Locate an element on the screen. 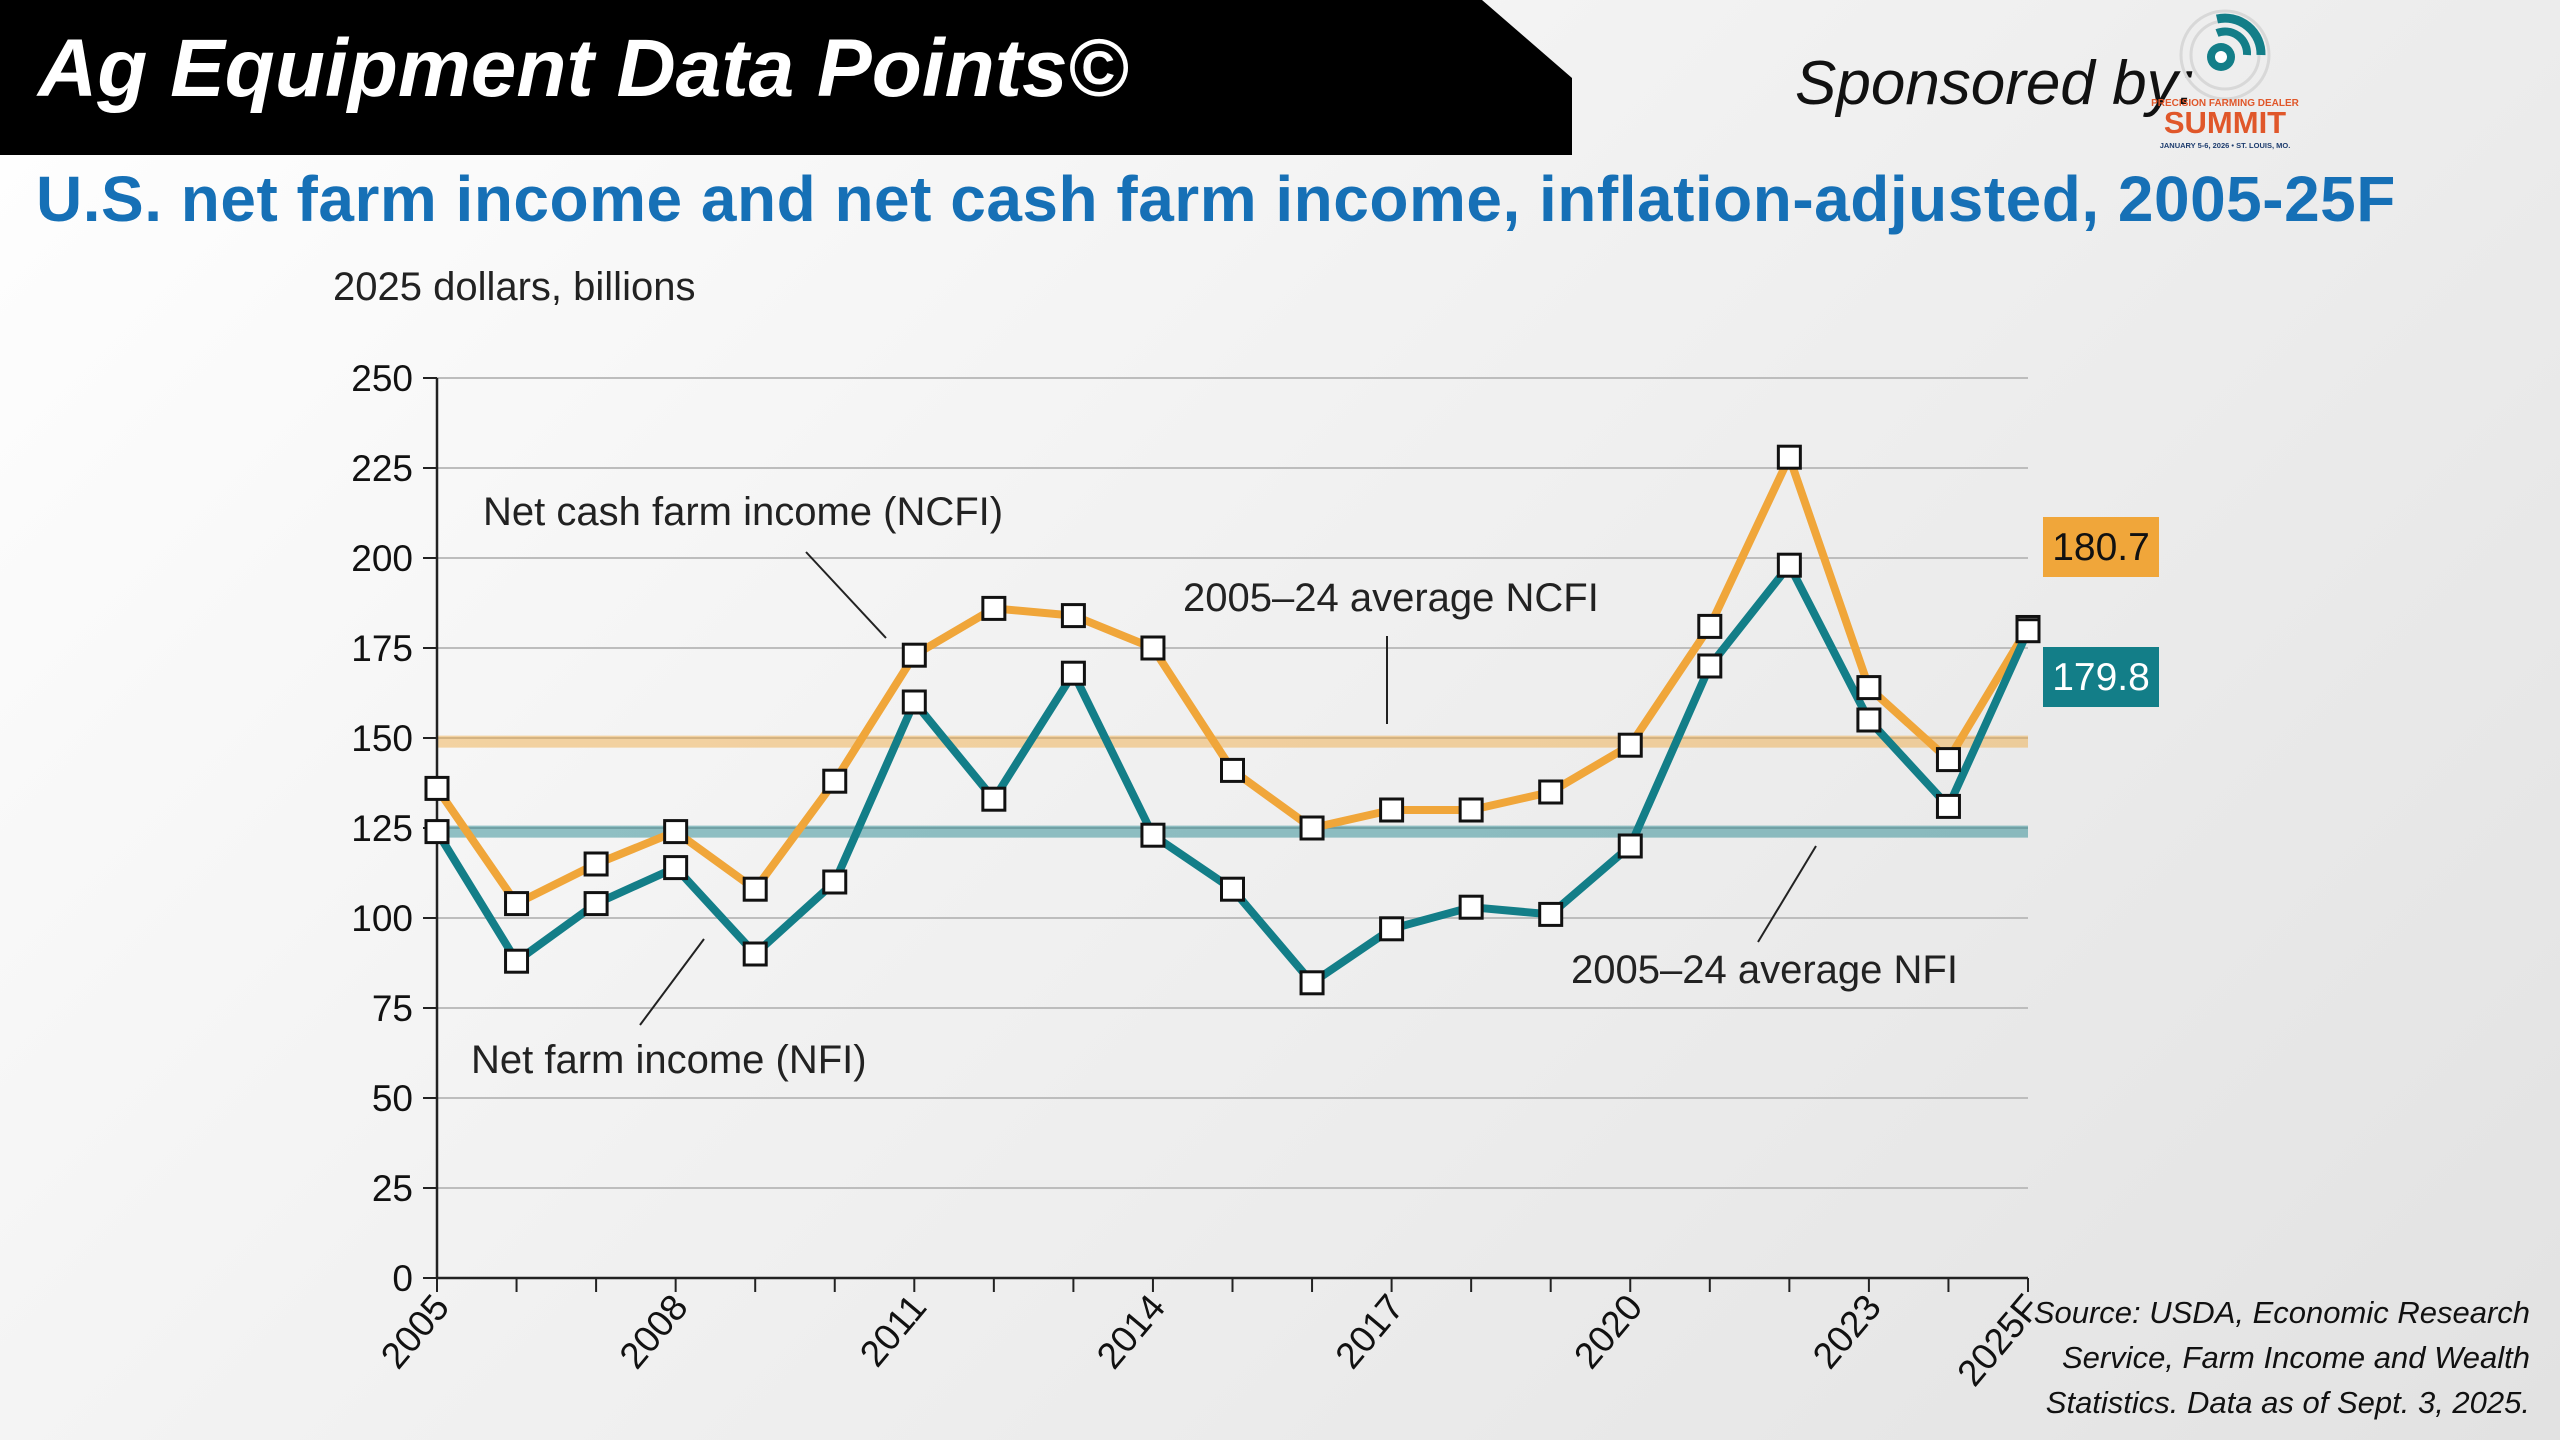 This screenshot has height=1440, width=2560. header-title: Ag Equipment Data Points© is located at coordinates (583, 68).